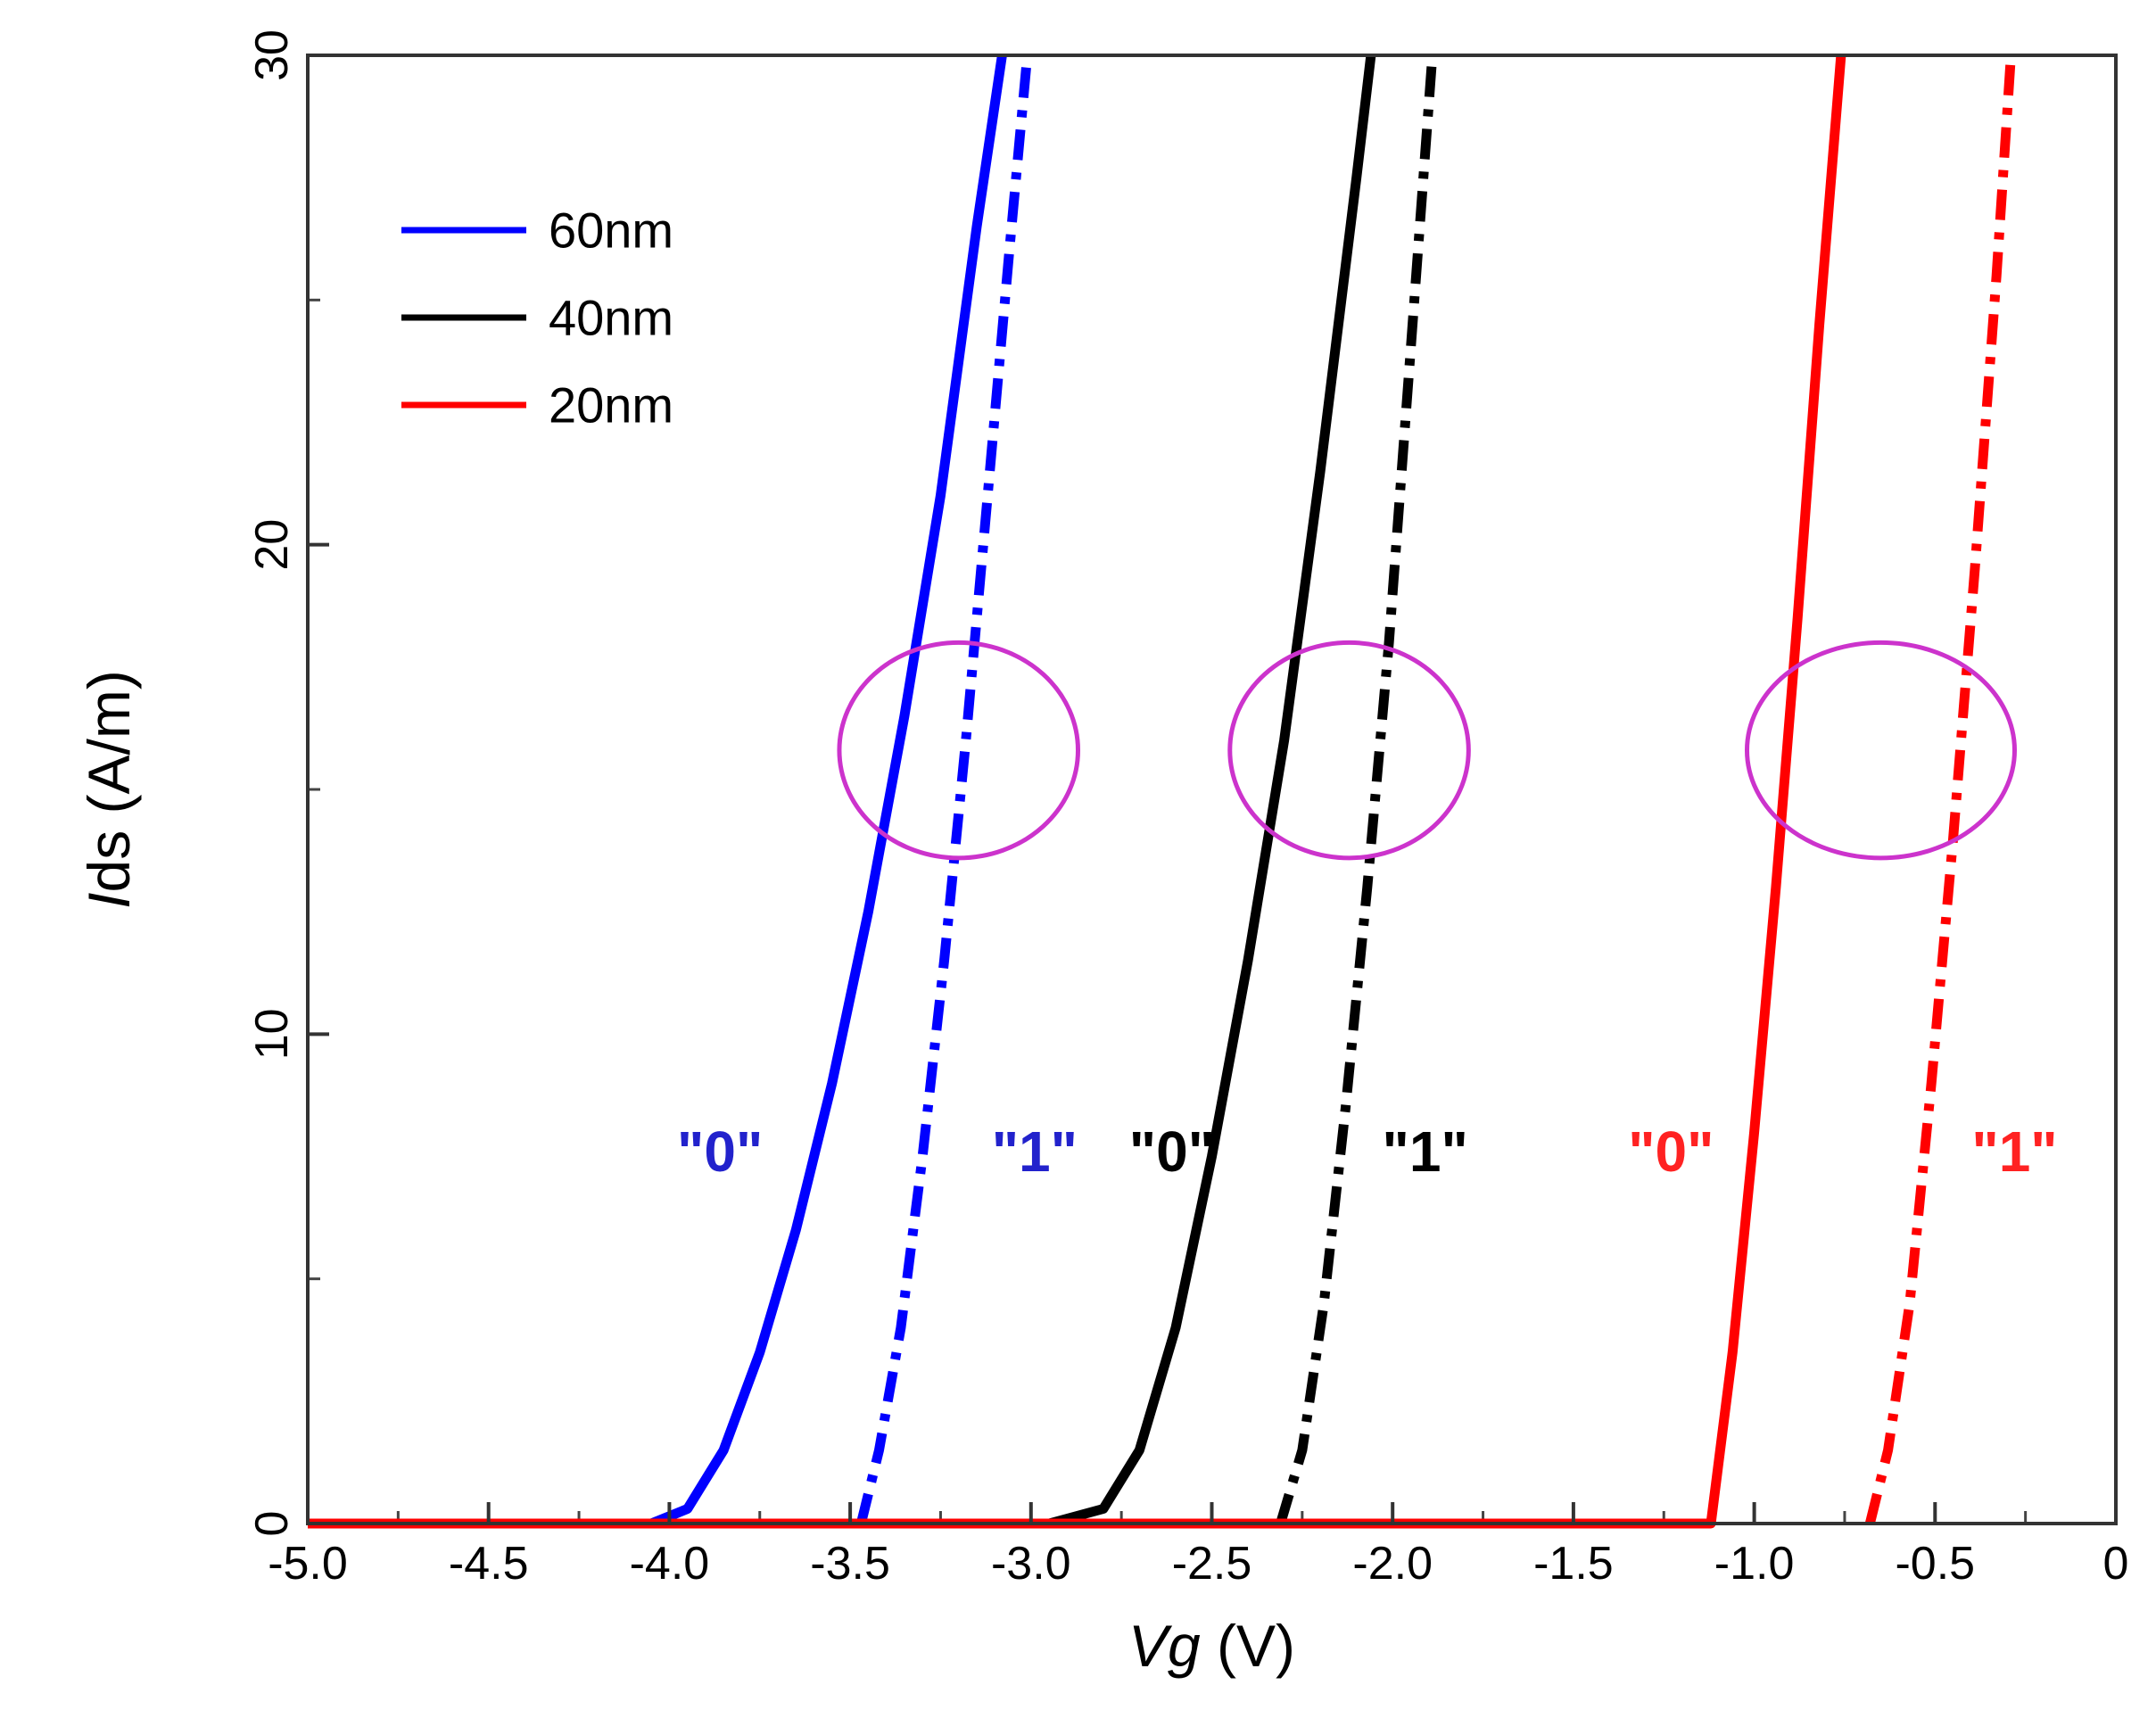 The height and width of the screenshot is (1718, 2156). Describe the element at coordinates (272, 1034) in the screenshot. I see `y-tick-label: 10` at that location.